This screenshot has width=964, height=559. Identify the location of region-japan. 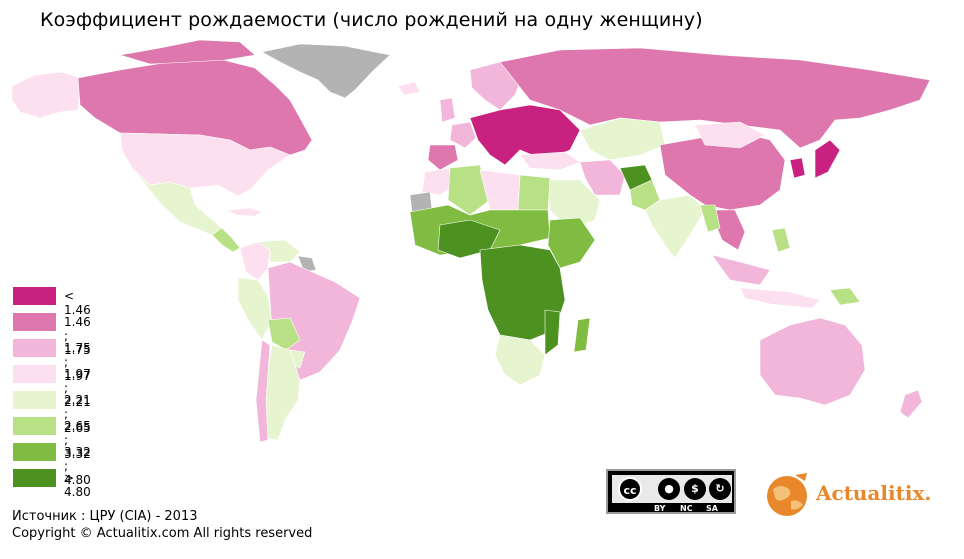
(827, 159).